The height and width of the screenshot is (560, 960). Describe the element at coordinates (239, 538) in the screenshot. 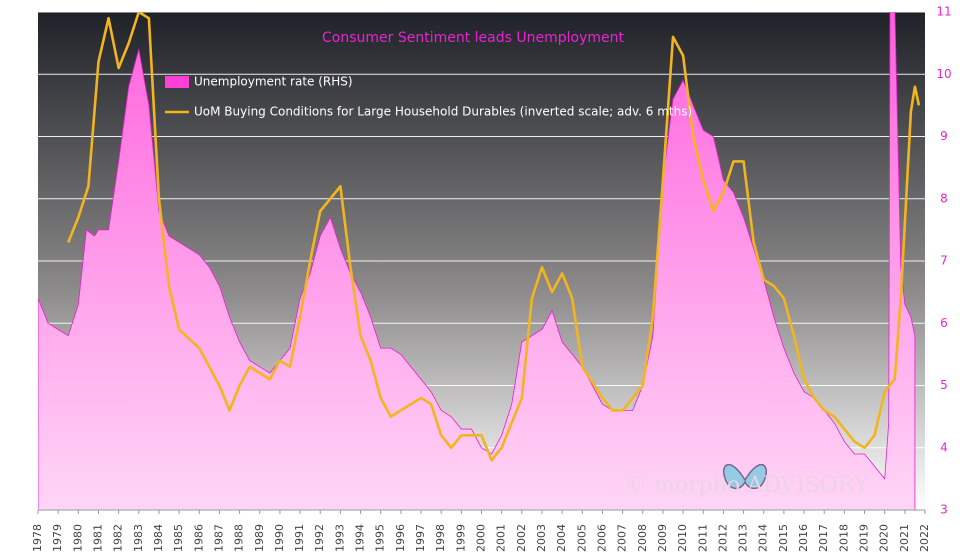

I see `x-tick-label: 1988` at that location.